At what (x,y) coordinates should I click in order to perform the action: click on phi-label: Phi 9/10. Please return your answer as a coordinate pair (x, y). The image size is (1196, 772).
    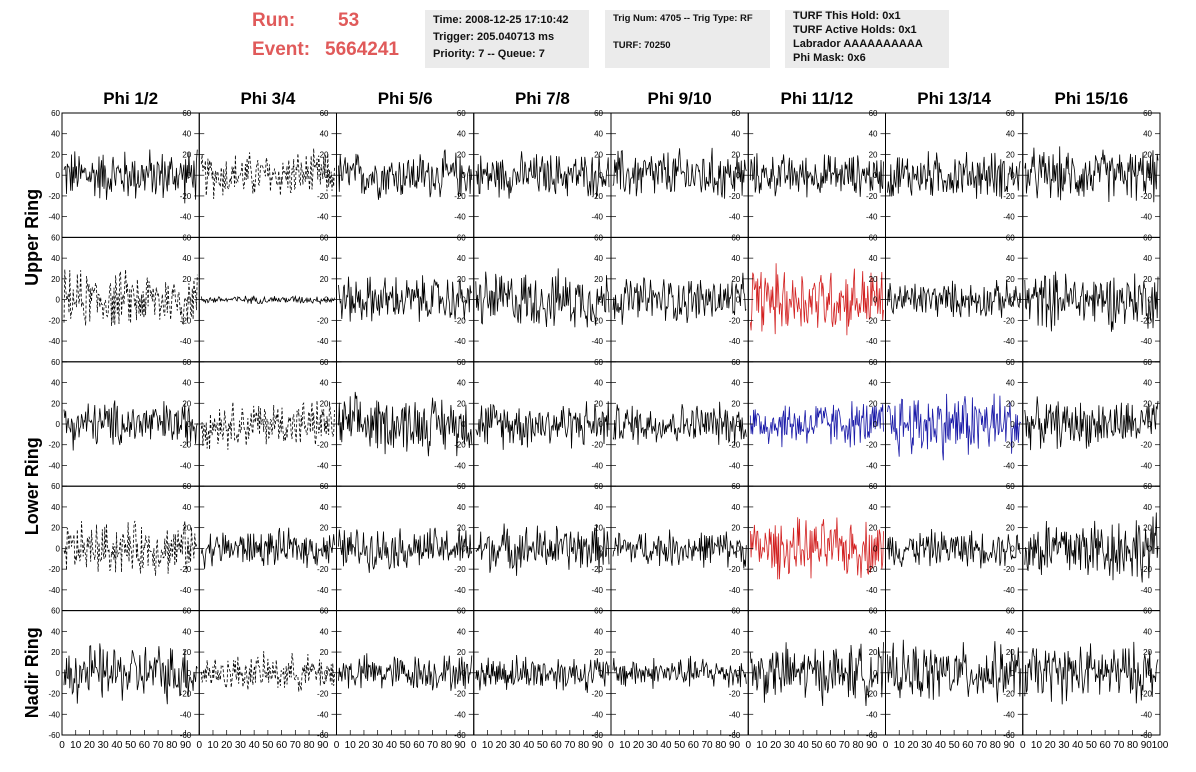
    Looking at the image, I should click on (679, 98).